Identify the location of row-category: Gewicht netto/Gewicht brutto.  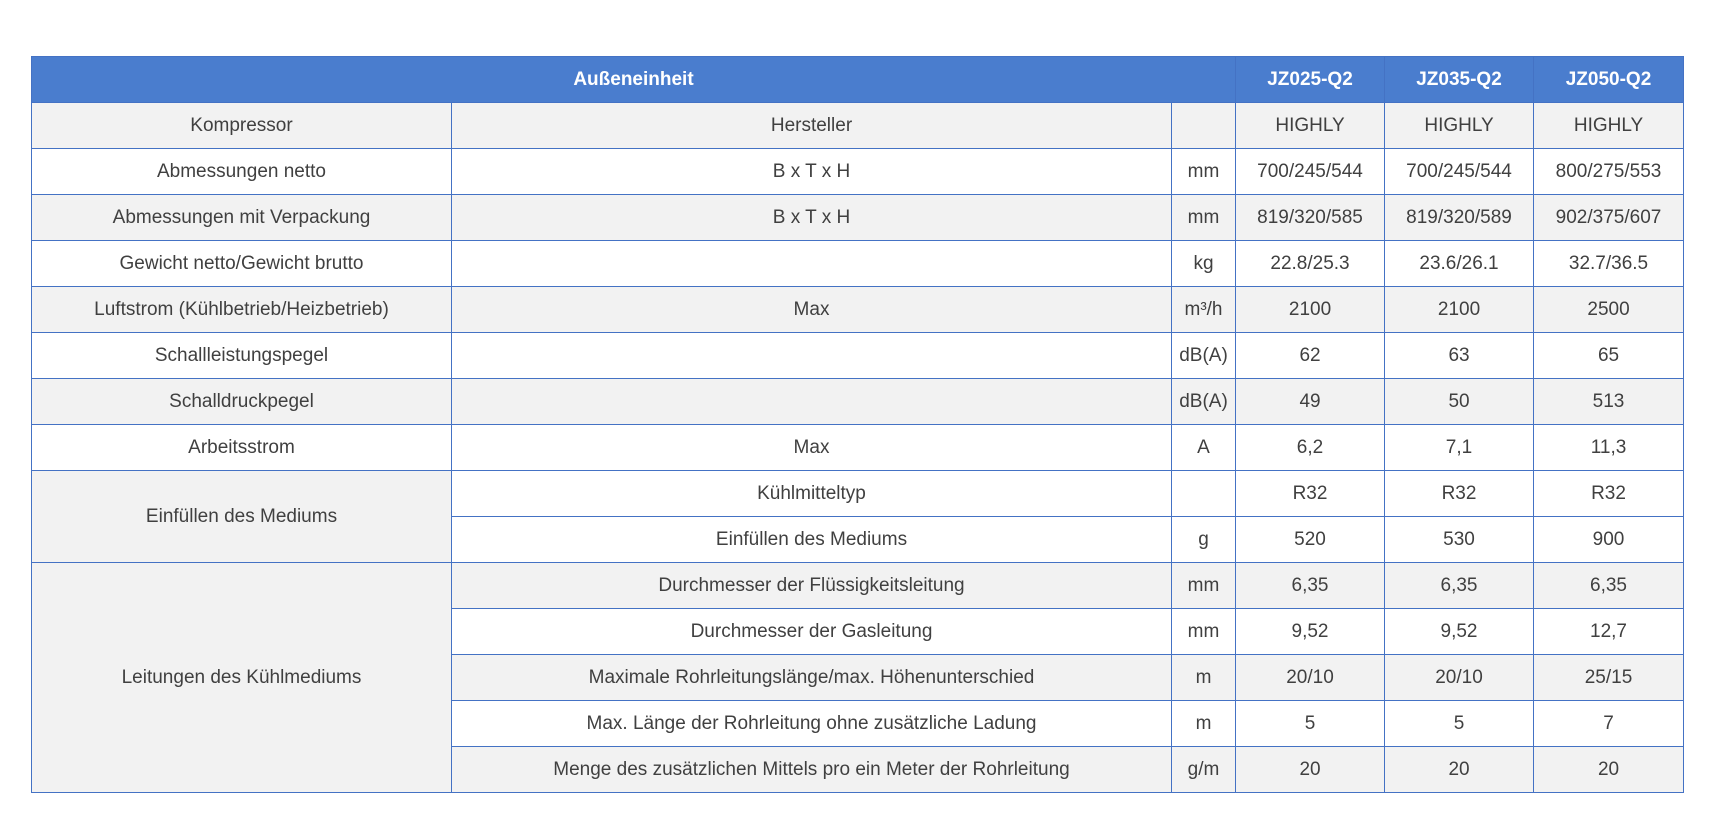
(241, 263).